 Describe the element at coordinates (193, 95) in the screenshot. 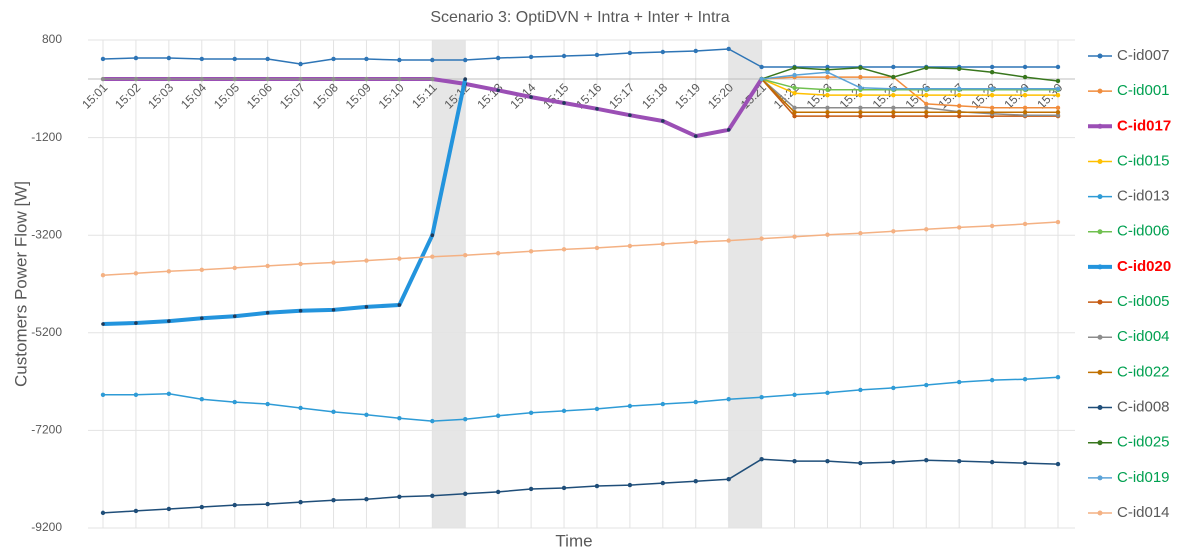

I see `x-tick-label: 15:04` at that location.